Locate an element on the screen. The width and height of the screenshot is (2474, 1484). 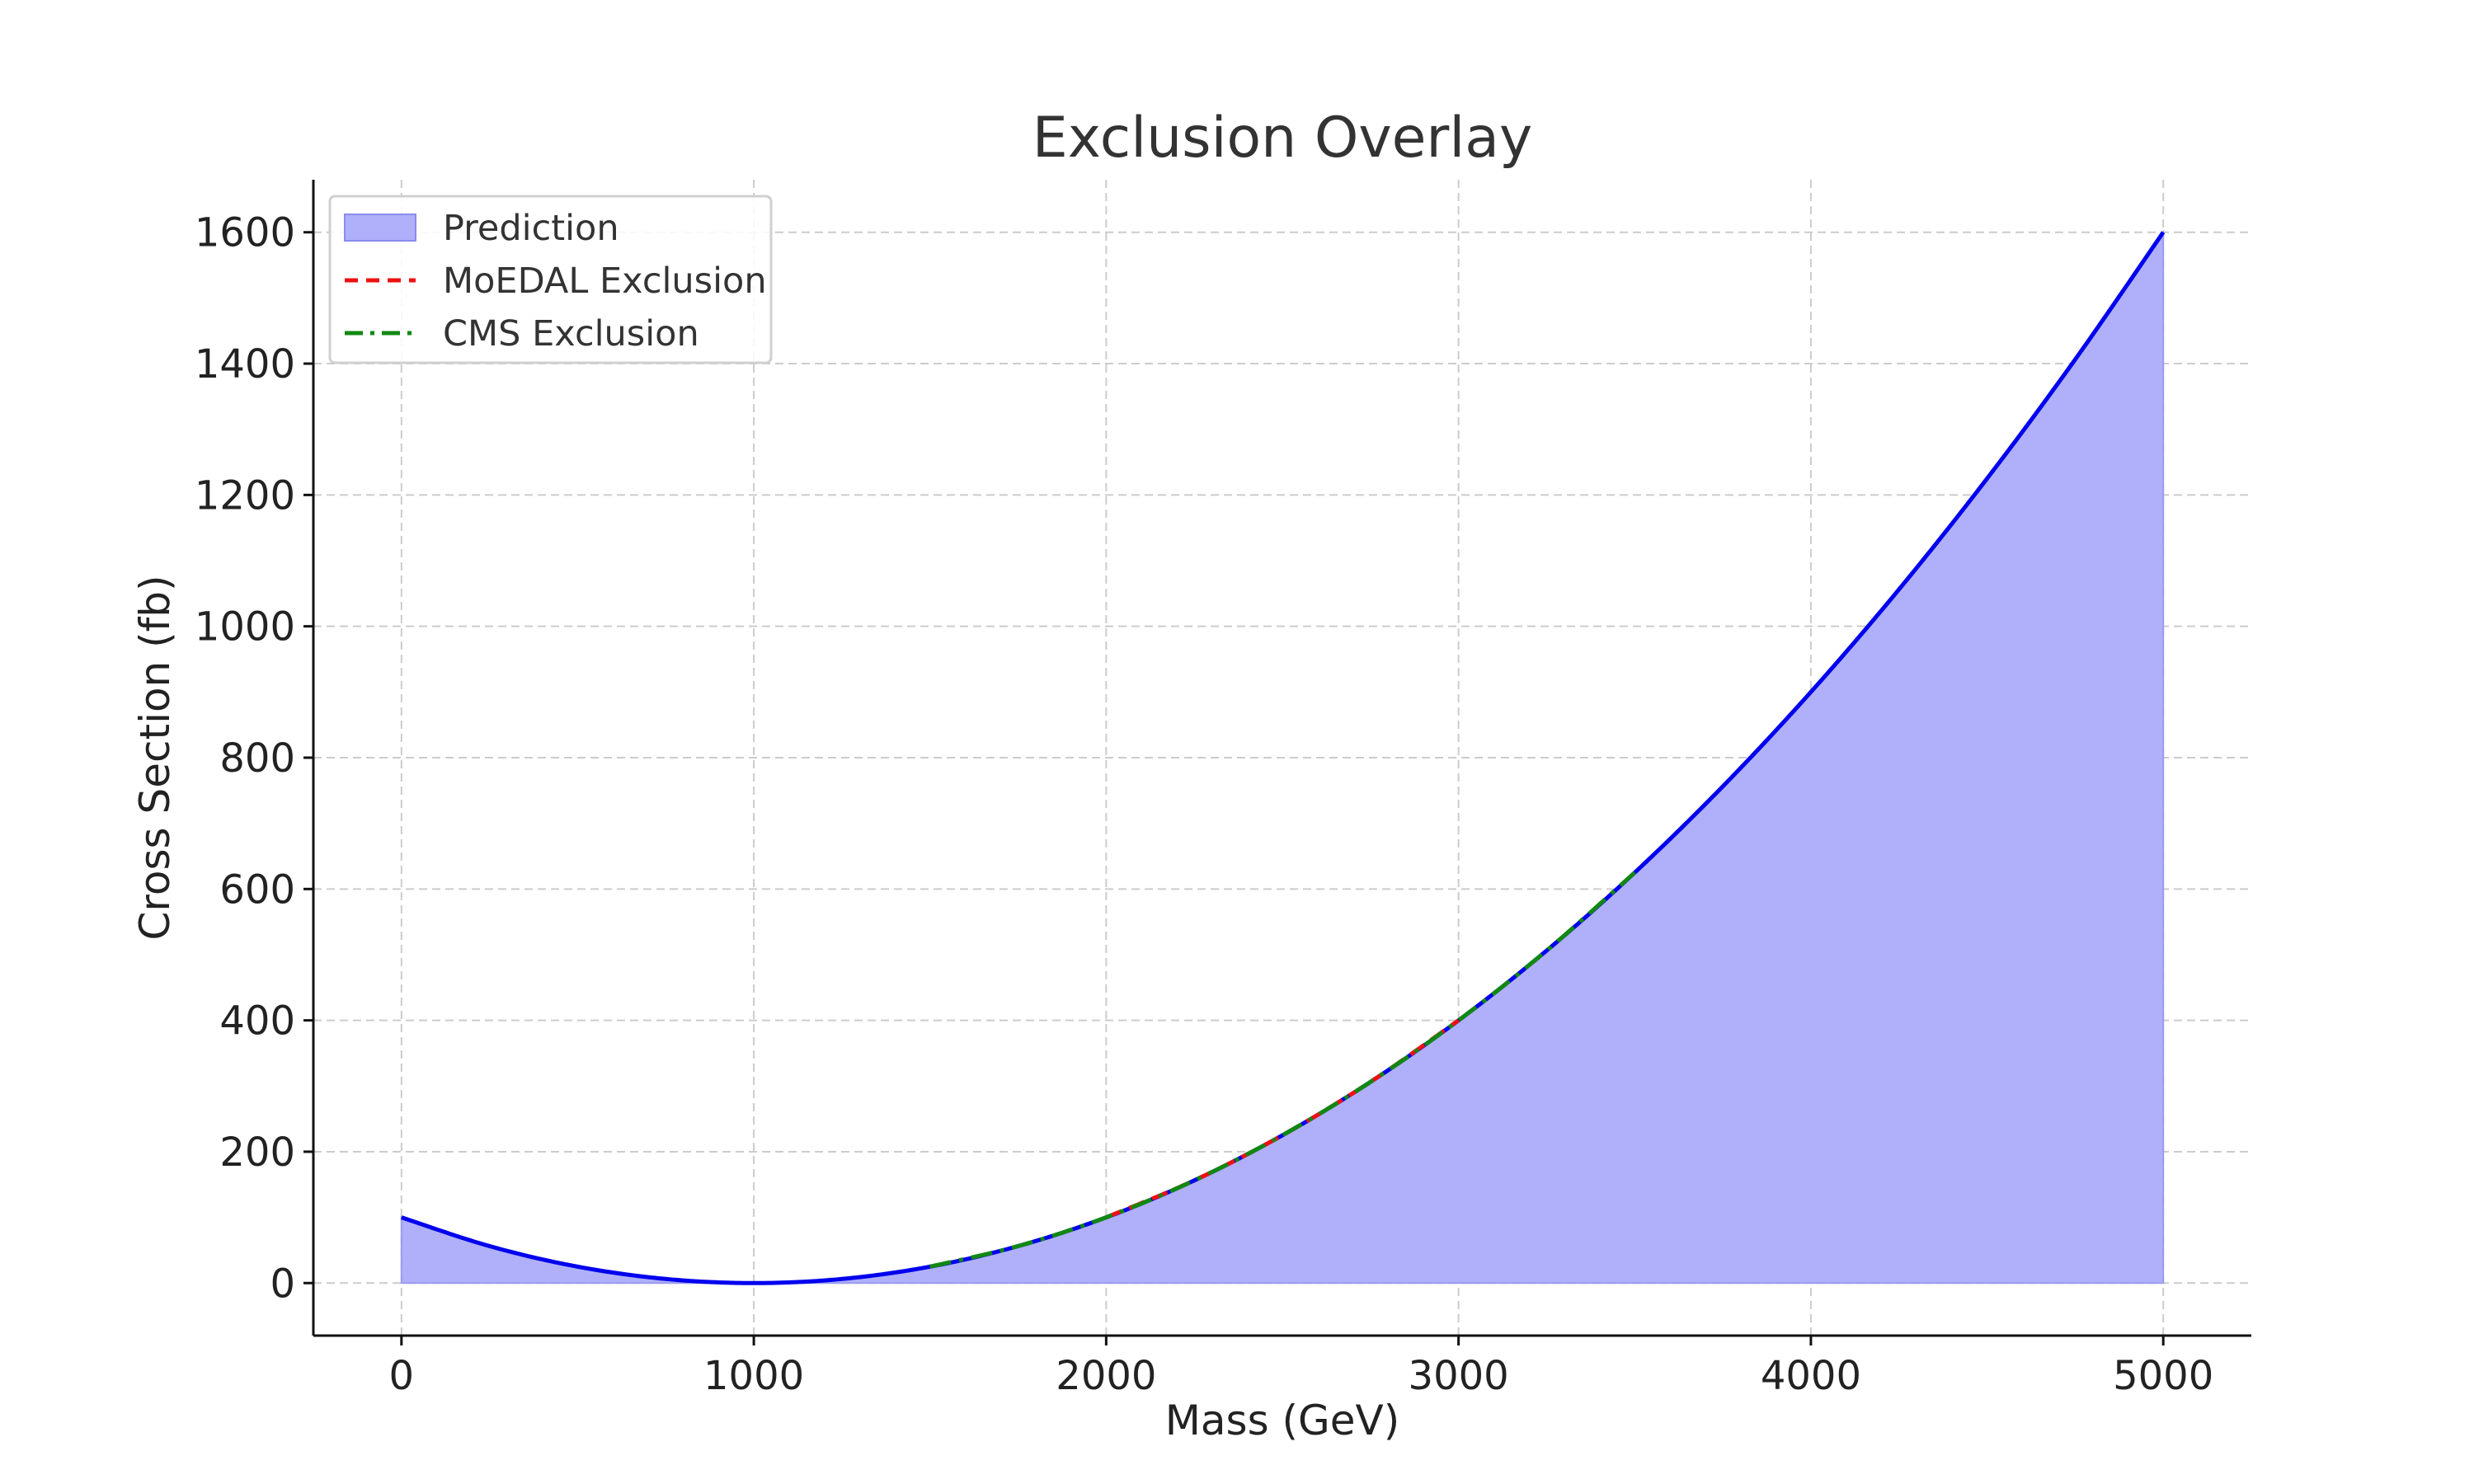
x-tick-label: 1000 is located at coordinates (753, 1376).